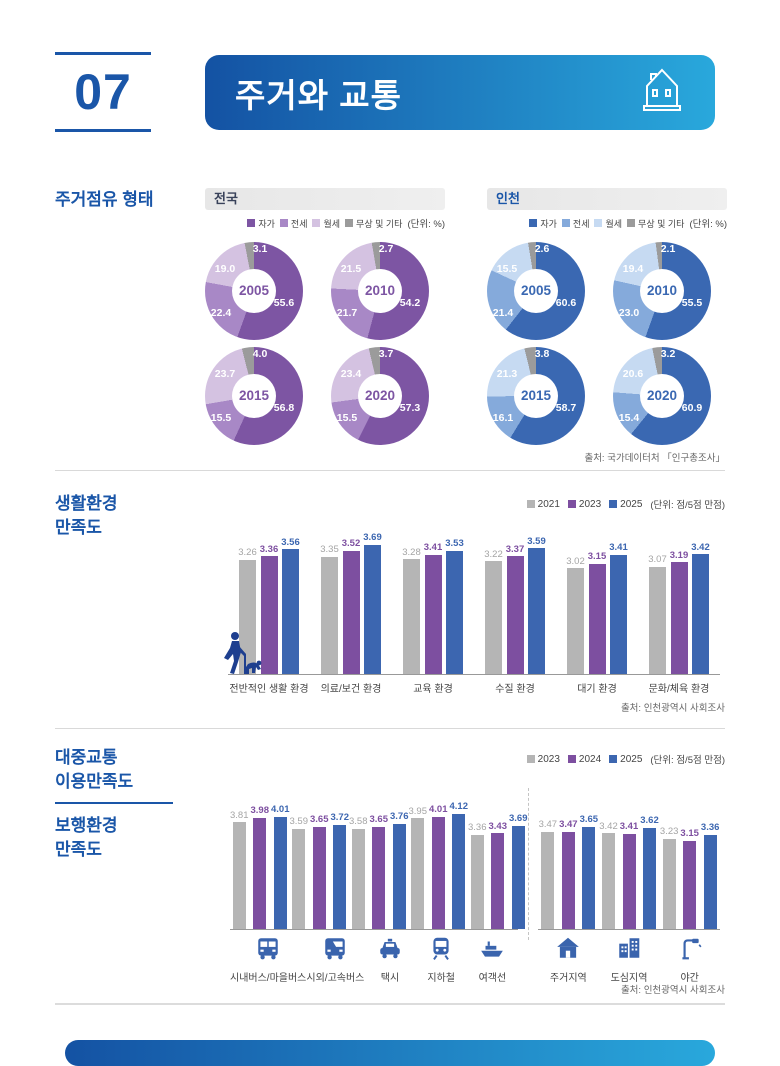 The width and height of the screenshot is (780, 1066). What do you see at coordinates (260, 857) in the screenshot?
I see `bar-group: 3.81 3.98 4.01` at bounding box center [260, 857].